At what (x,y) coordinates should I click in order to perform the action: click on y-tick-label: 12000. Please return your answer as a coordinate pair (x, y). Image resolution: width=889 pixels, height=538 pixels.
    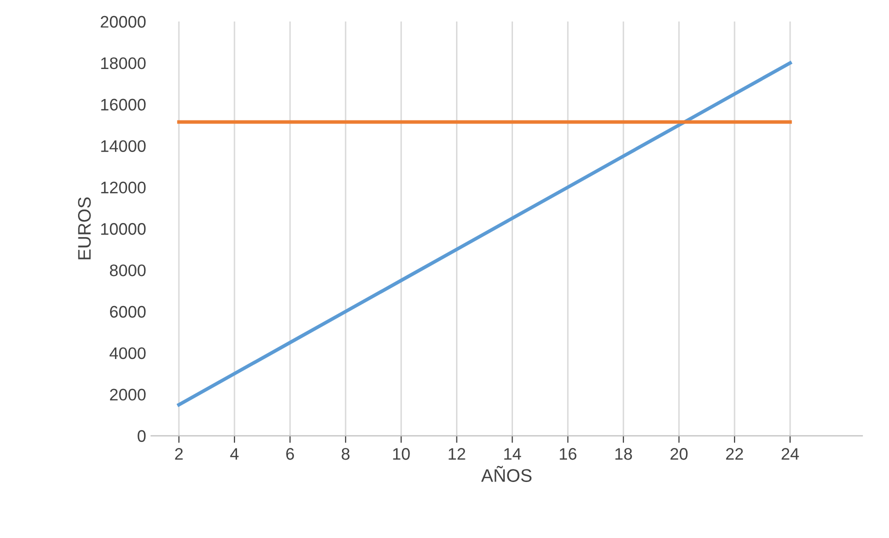
    Looking at the image, I should click on (123, 188).